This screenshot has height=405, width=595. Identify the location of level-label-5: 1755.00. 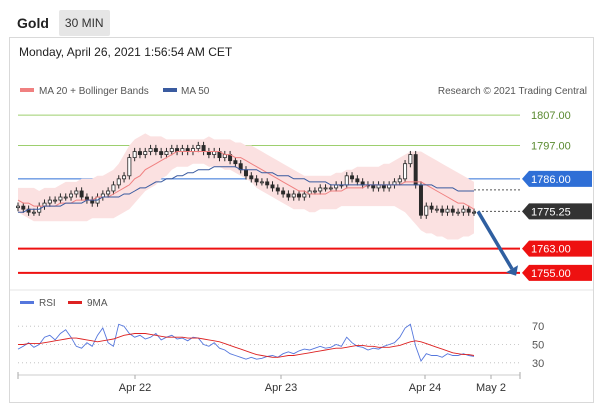
(551, 274).